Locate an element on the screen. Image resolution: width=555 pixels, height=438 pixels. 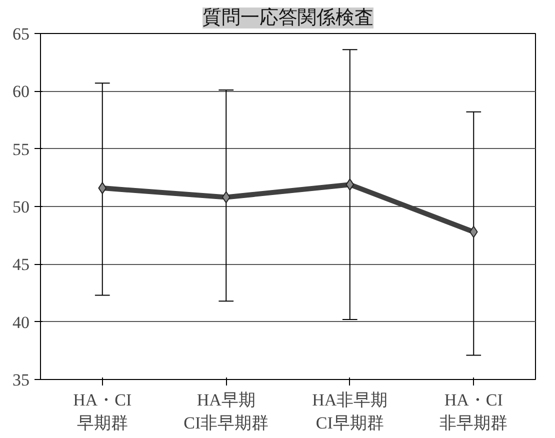
x-tick-label: HA・CI 非早期群 is located at coordinates (474, 411).